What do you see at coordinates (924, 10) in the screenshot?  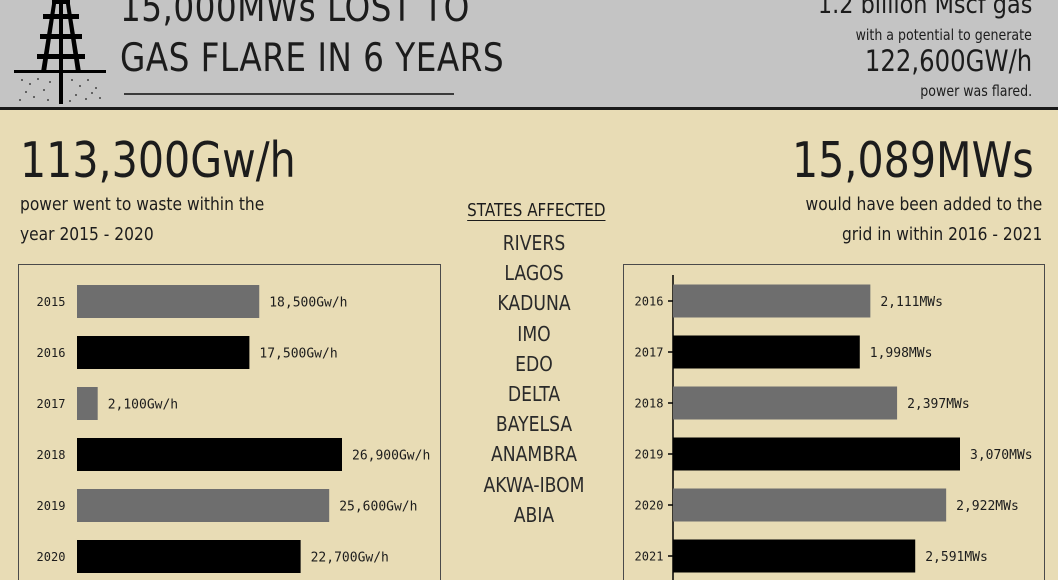 I see `header-stat-gas: 1.2 billion Mscf gas` at bounding box center [924, 10].